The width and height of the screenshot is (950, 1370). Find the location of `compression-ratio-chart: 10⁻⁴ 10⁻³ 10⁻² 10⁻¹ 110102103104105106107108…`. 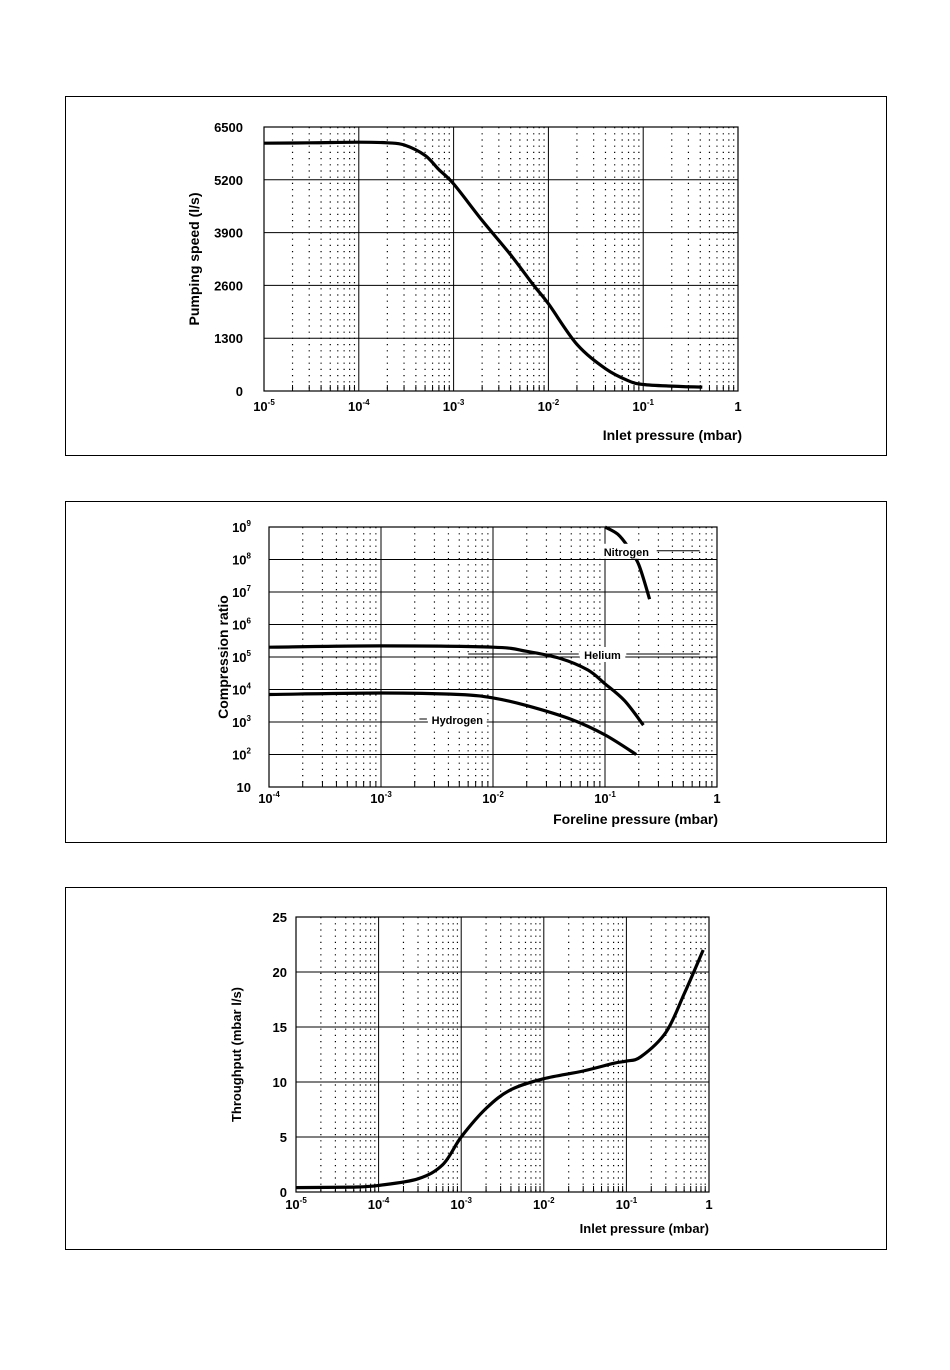

compression-ratio-chart: 10⁻⁴ 10⁻³ 10⁻² 10⁻¹ 110102103104105106107108… is located at coordinates (468, 673).